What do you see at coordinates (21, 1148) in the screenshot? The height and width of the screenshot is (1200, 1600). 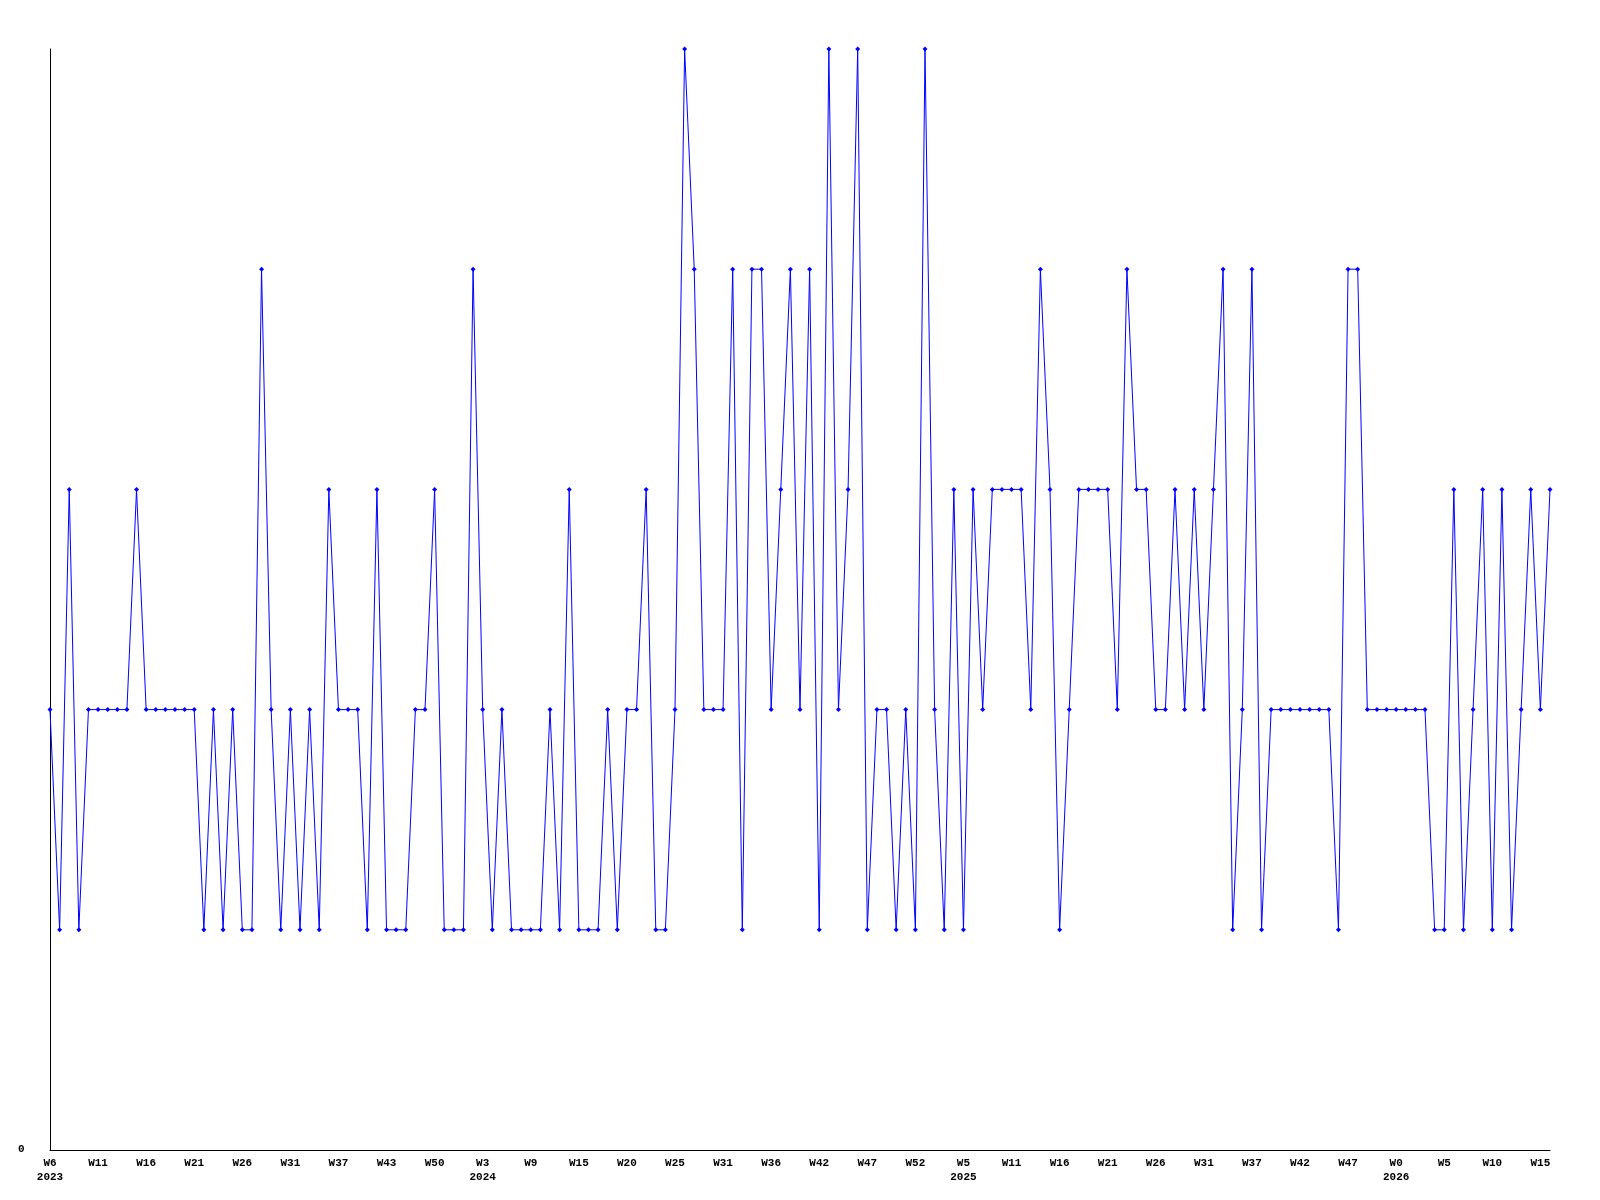 I see `text: 0` at bounding box center [21, 1148].